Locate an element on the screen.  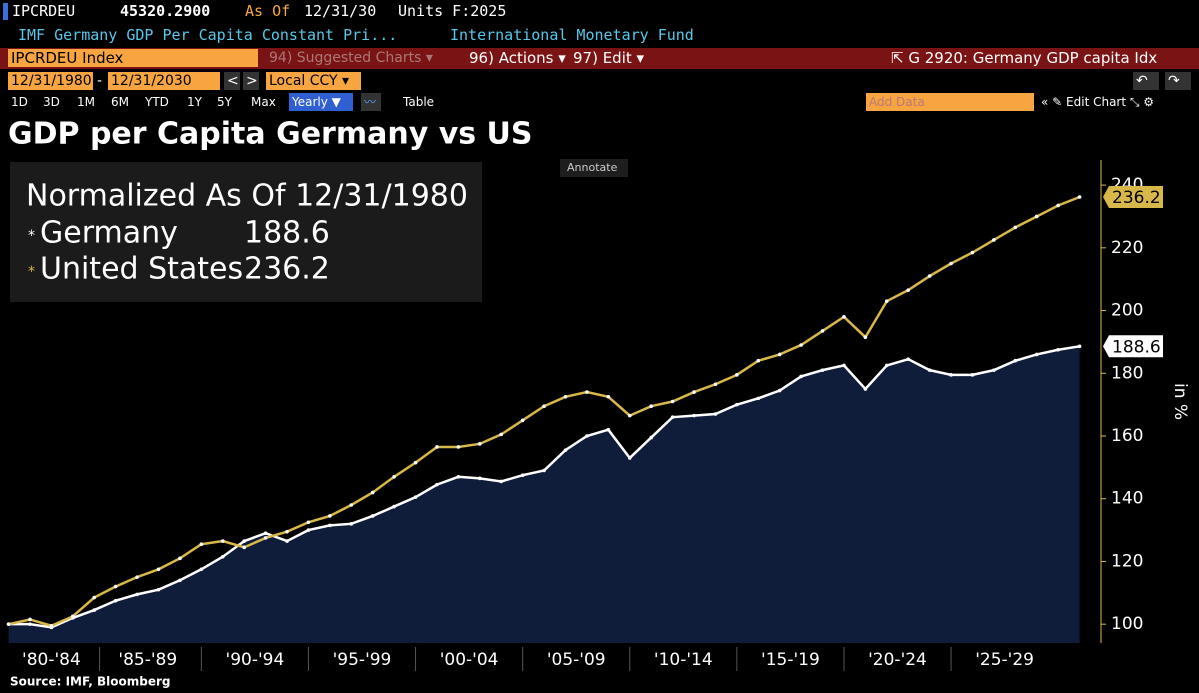
ticker: IPCRDEU is located at coordinates (44, 11).